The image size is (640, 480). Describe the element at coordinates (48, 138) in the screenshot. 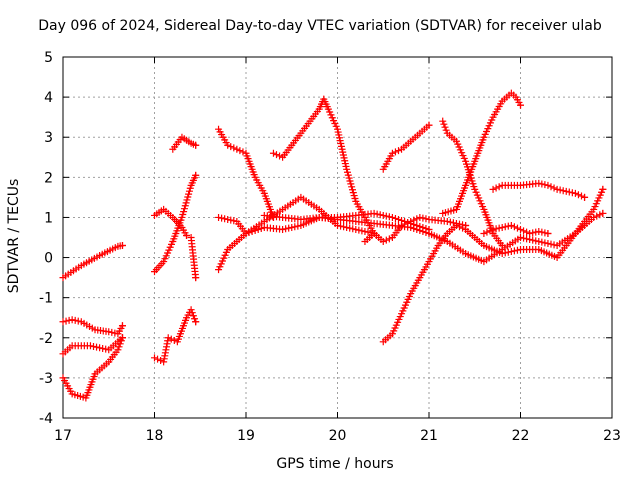

I see `y-tick-label: 3` at that location.